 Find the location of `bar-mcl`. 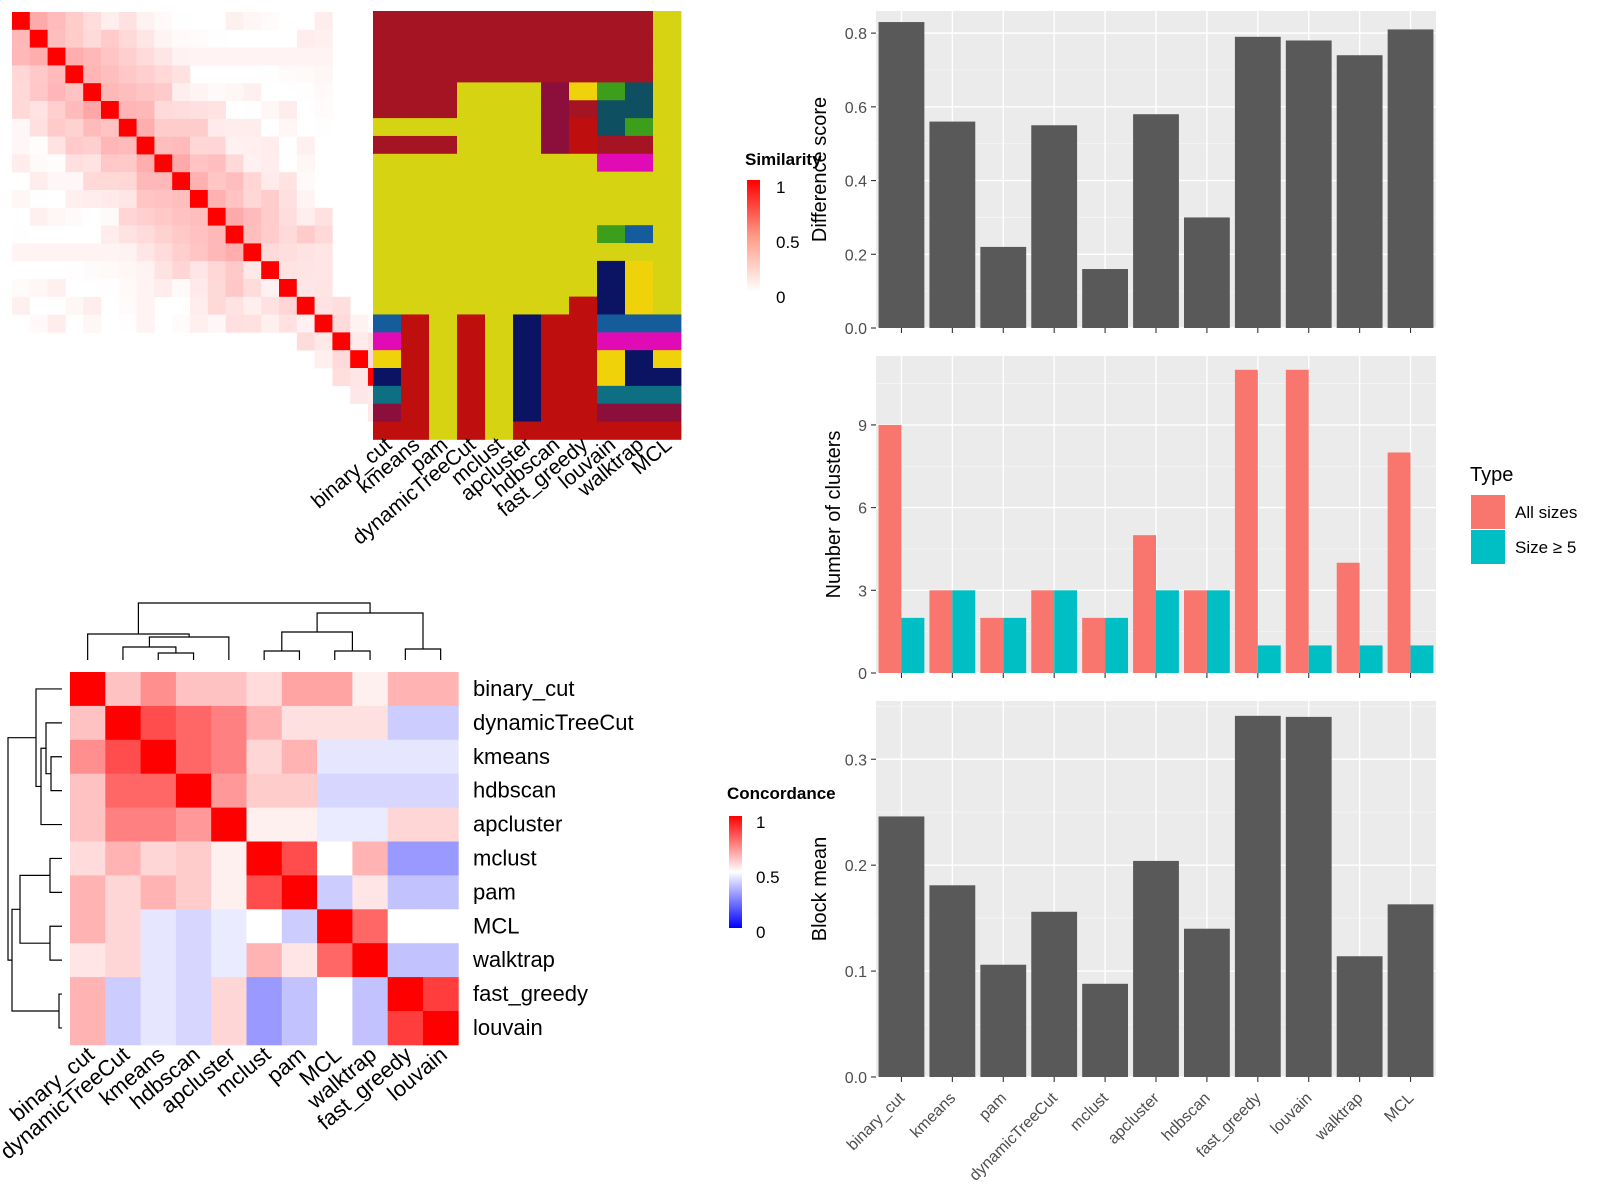

bar-mcl is located at coordinates (1410, 178).